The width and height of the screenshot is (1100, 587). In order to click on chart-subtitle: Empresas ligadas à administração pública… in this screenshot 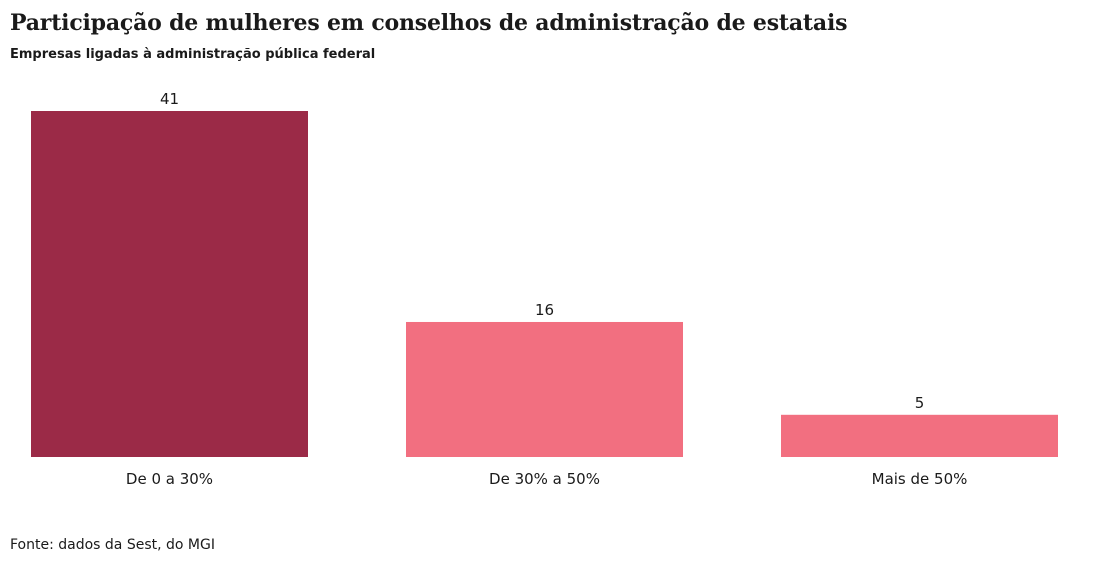, I will do `click(193, 54)`.